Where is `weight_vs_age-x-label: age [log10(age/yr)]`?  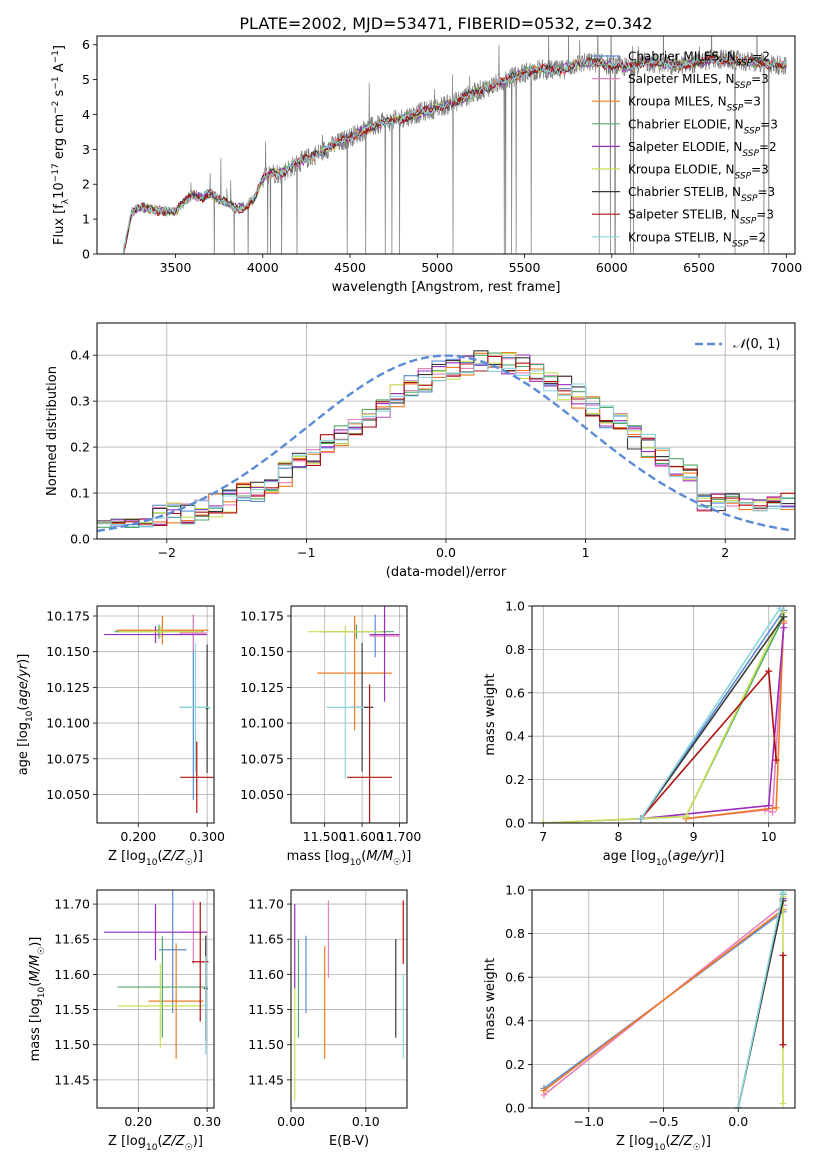
weight_vs_age-x-label: age [log10(age/yr)] is located at coordinates (664, 858).